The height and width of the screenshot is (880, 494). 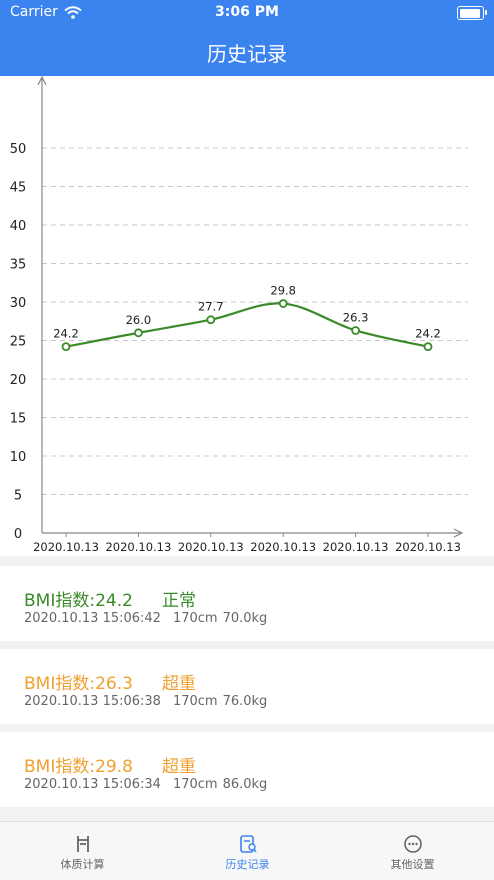 I want to click on y-tick-label: 10, so click(x=18, y=457).